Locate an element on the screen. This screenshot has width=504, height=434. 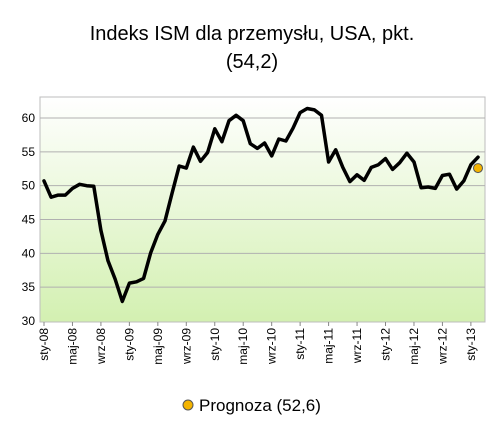
y-tick-label: 60 is located at coordinates (29, 118).